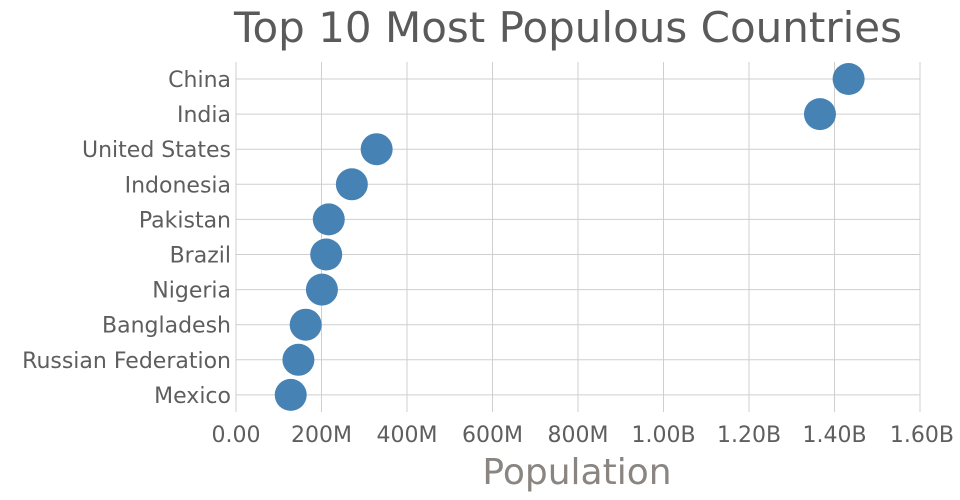  I want to click on y-tick-label: Russian Federation, so click(126, 361).